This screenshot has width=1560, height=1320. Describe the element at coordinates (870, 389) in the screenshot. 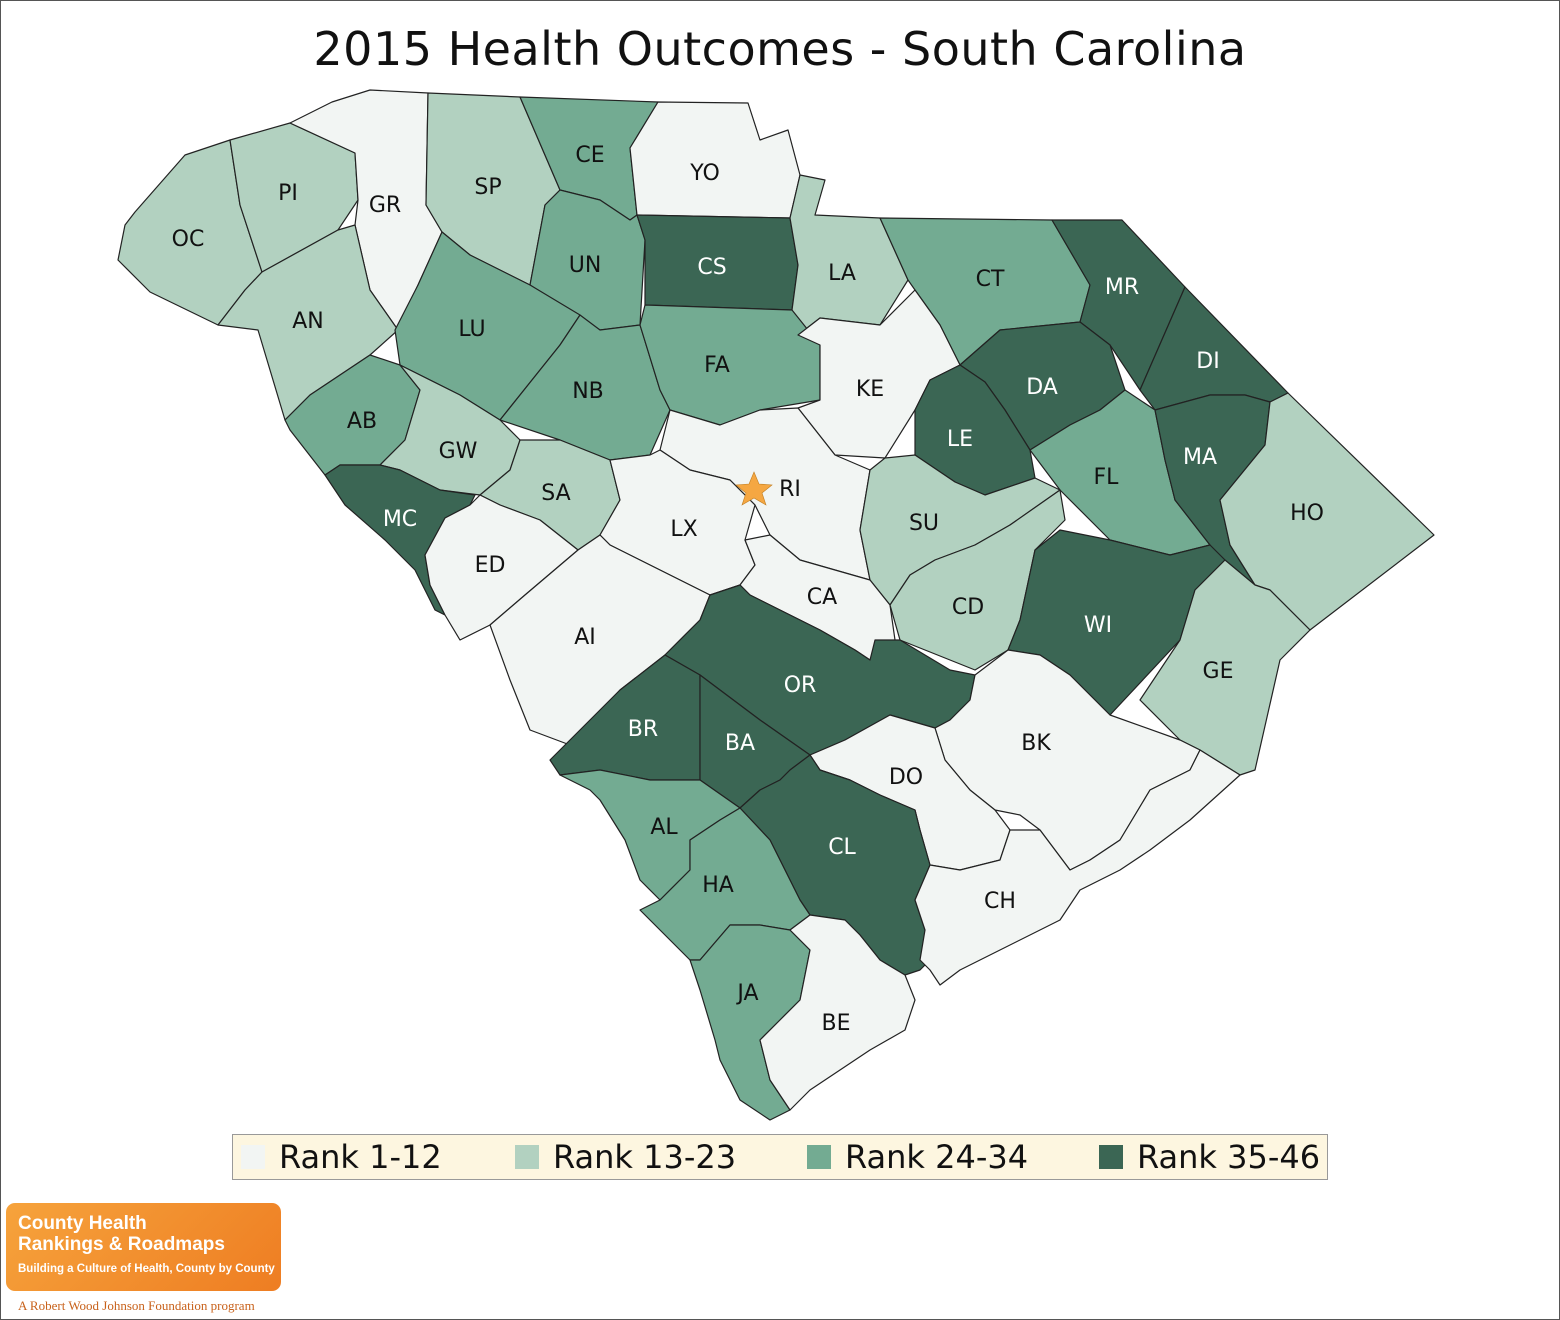

I see `county-label-ke: KE` at that location.